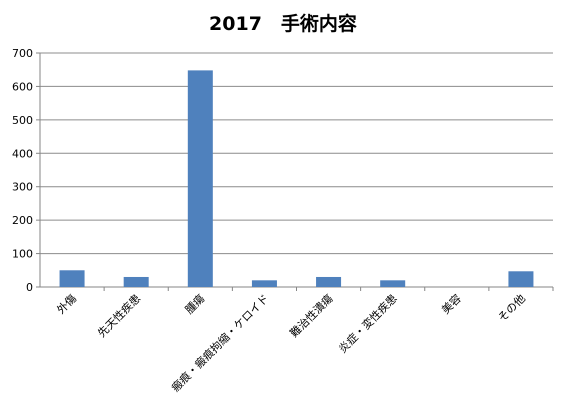 This screenshot has width=566, height=408. Describe the element at coordinates (22, 220) in the screenshot. I see `y-tick-label: 200` at that location.